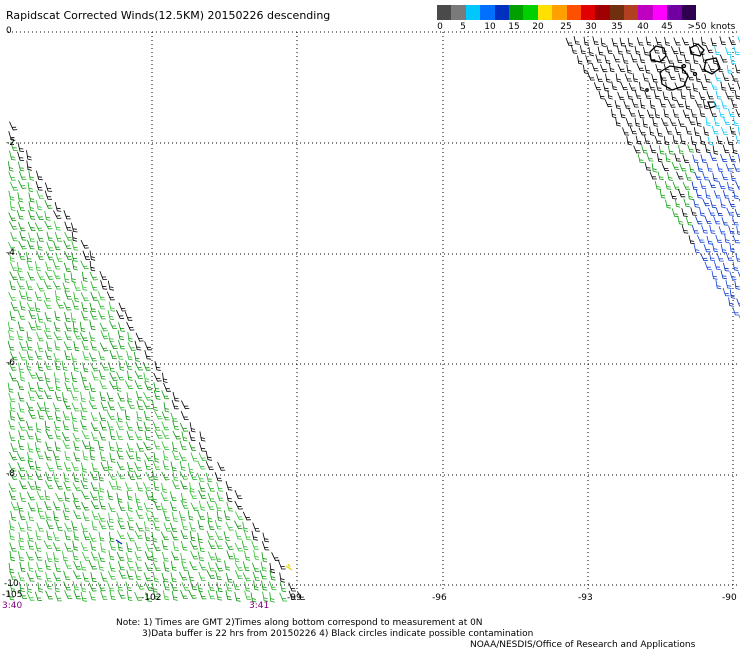  I want to click on island-outline, so click(647, 90).